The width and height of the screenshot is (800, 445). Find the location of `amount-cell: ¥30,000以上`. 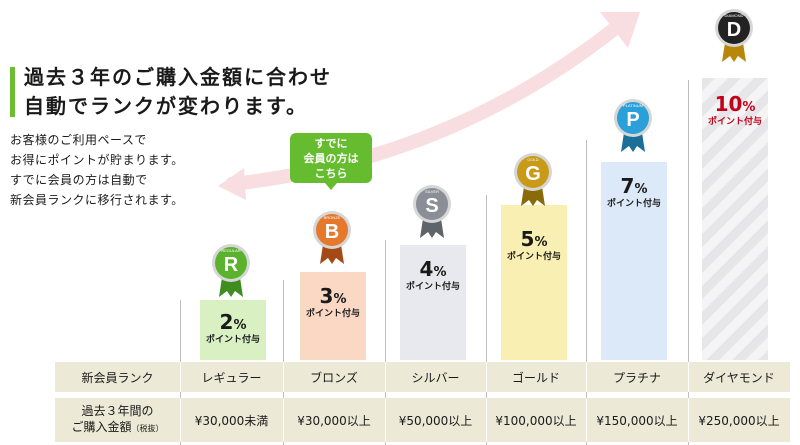

amount-cell: ¥30,000以上 is located at coordinates (334, 420).